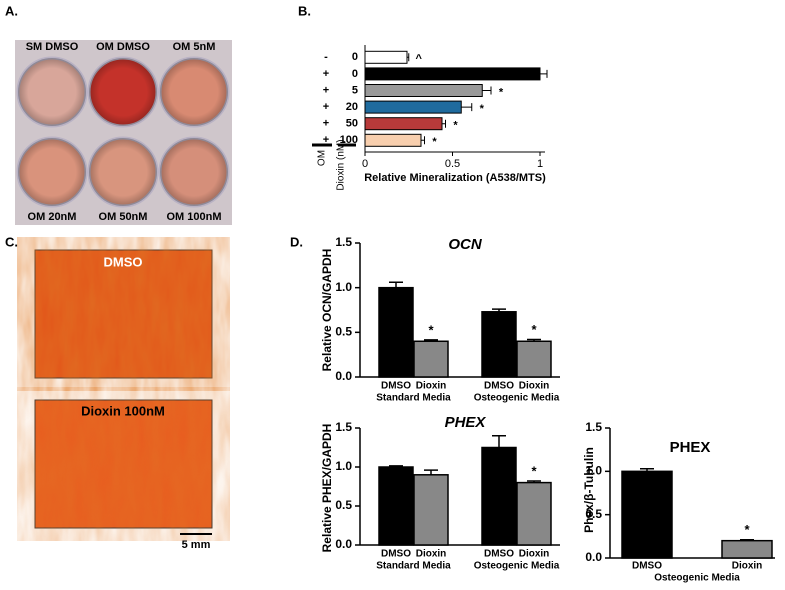  Describe the element at coordinates (304, 10) in the screenshot. I see `panel-label: B.` at that location.